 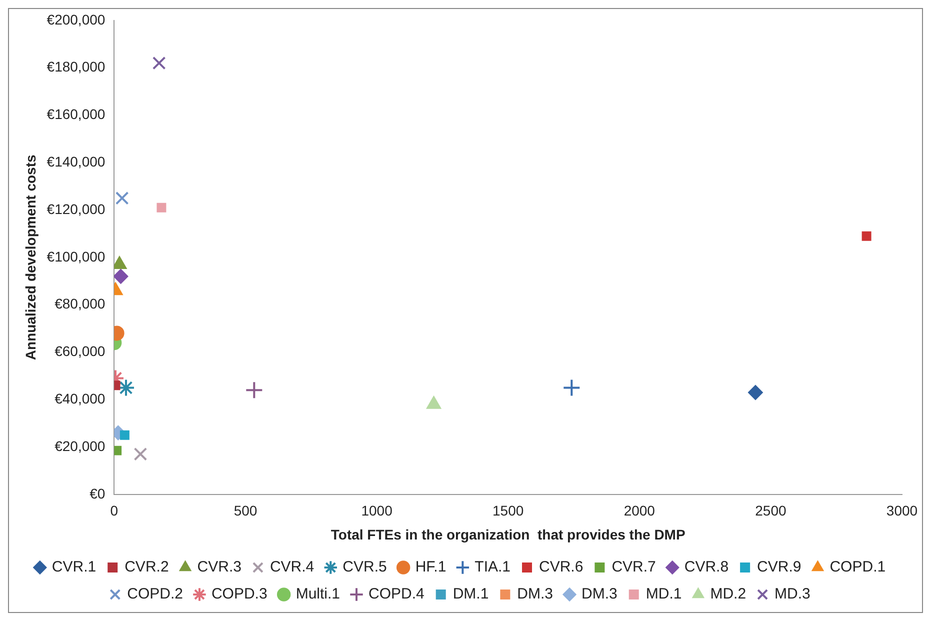 I want to click on legend-label: COPD.1, so click(x=858, y=567).